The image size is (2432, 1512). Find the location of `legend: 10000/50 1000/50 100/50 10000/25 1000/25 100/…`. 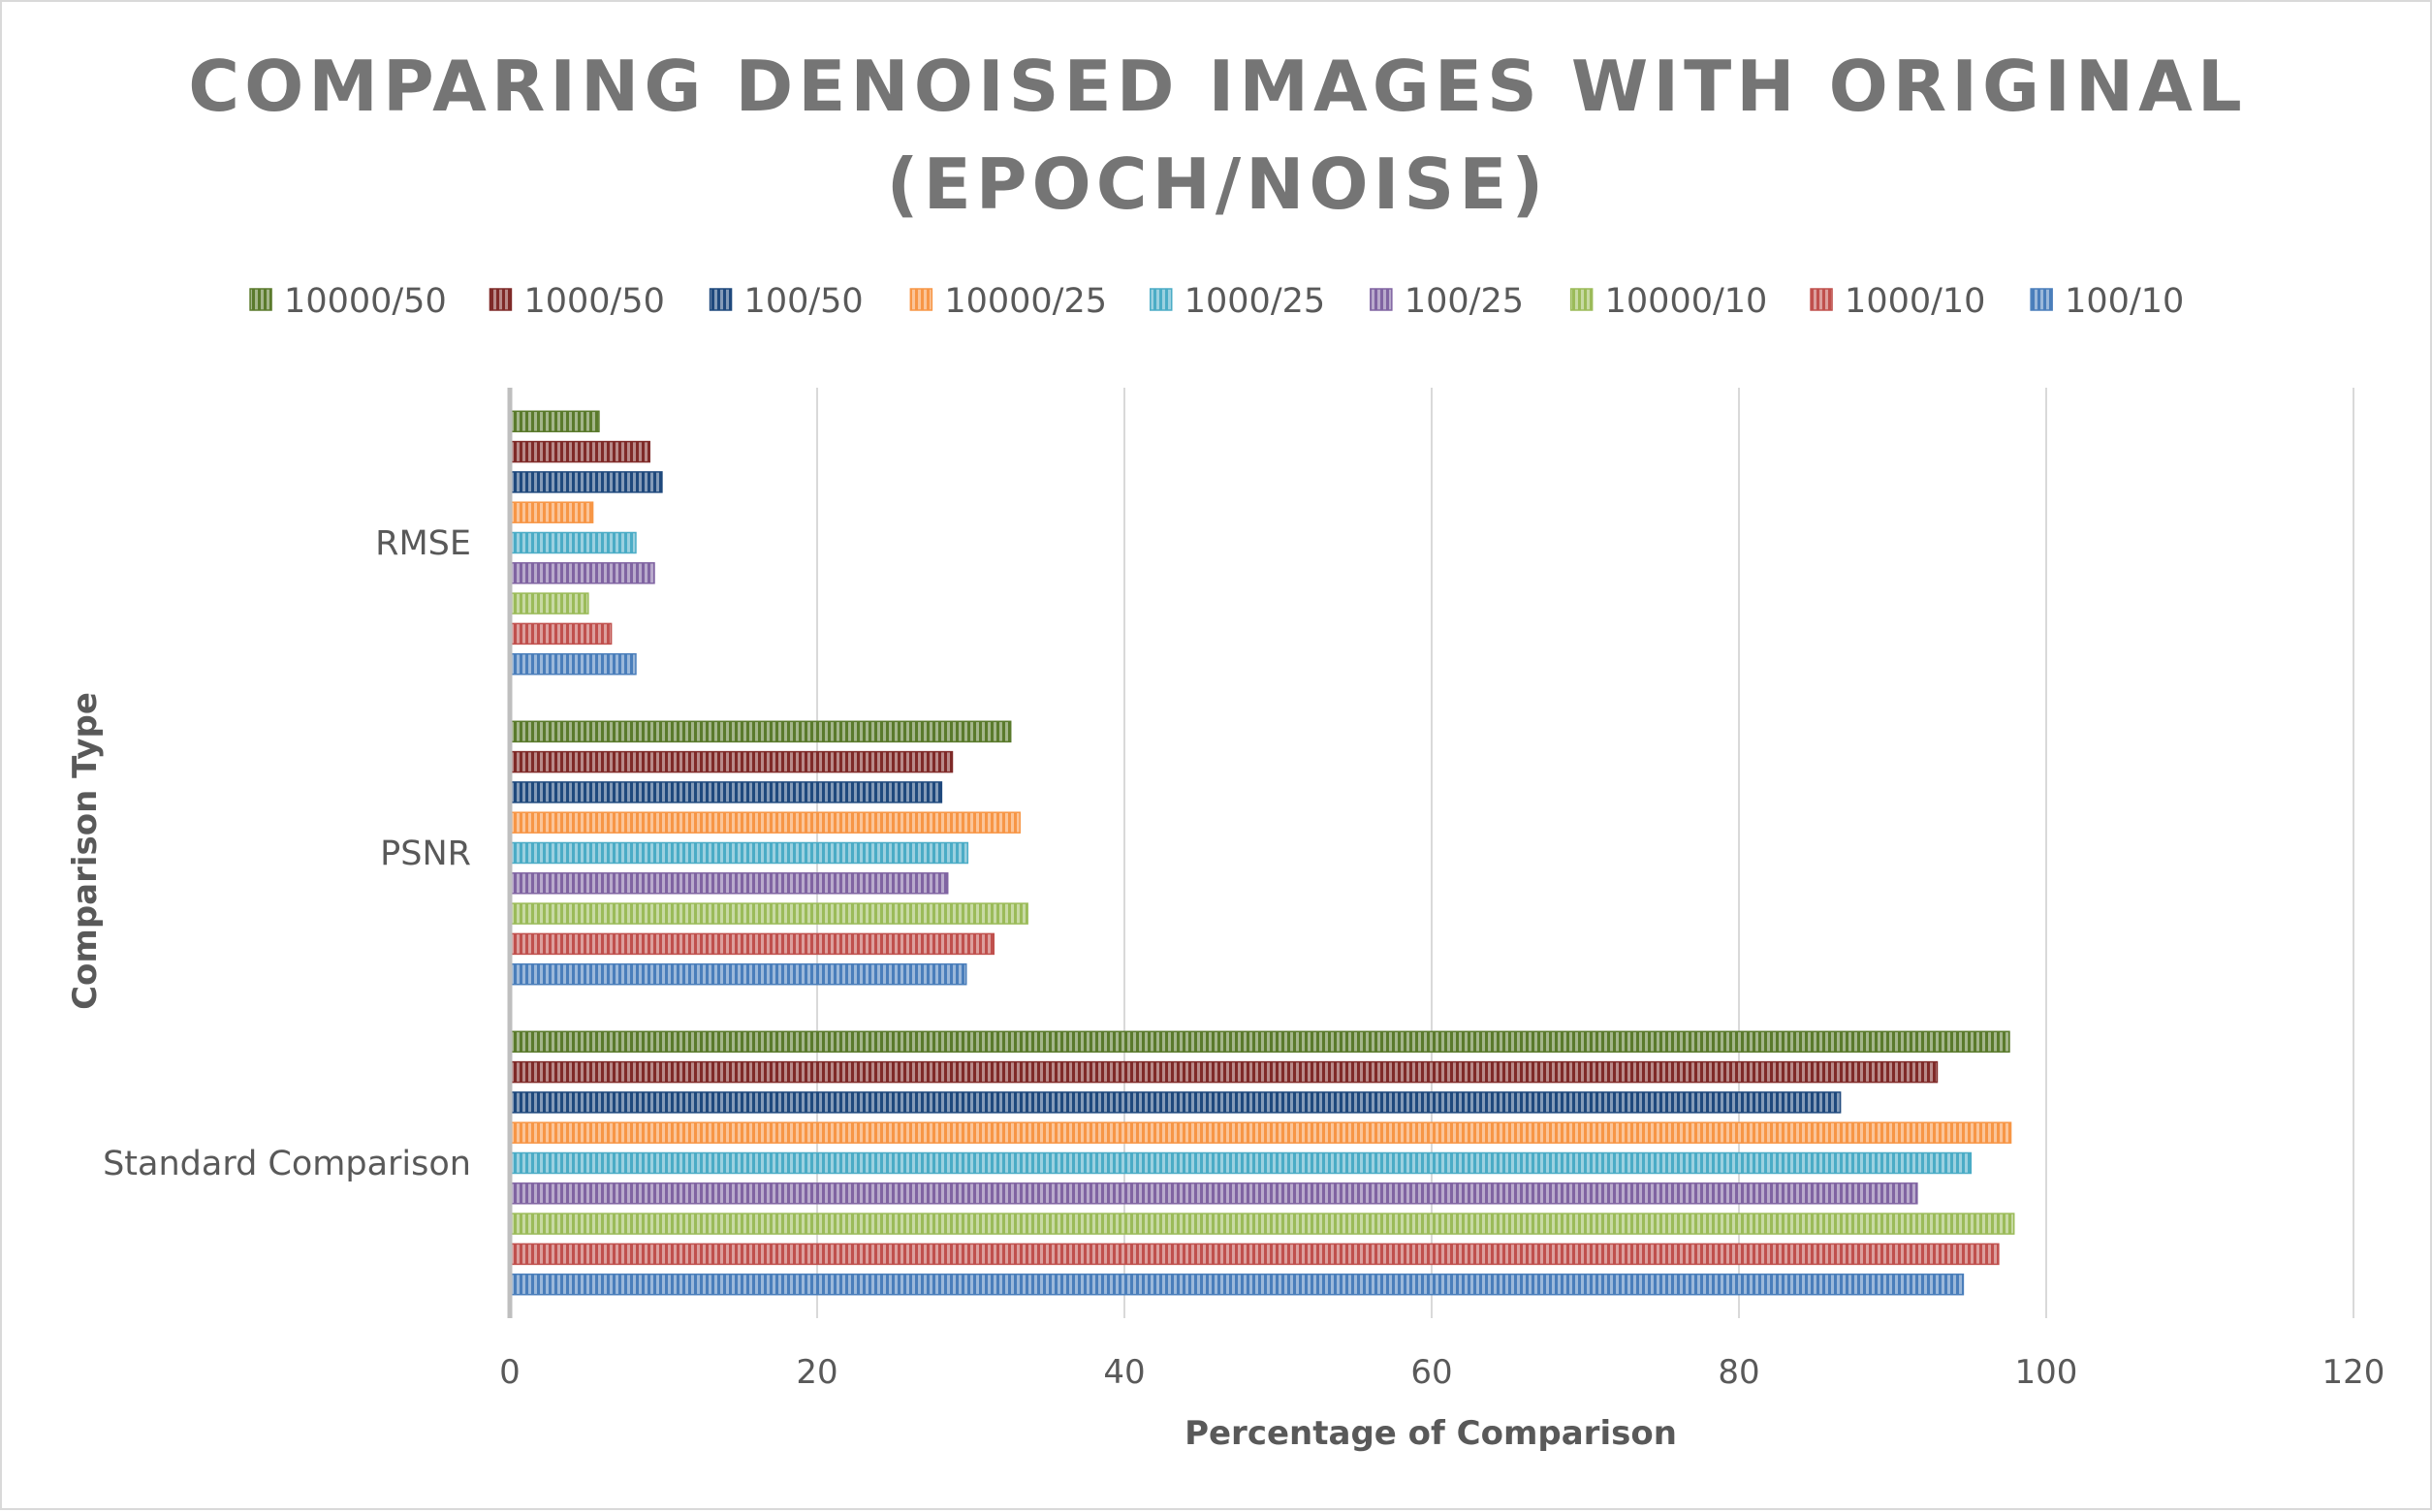

legend: 10000/50 1000/50 100/50 10000/25 1000/25 100/… is located at coordinates (1216, 302).